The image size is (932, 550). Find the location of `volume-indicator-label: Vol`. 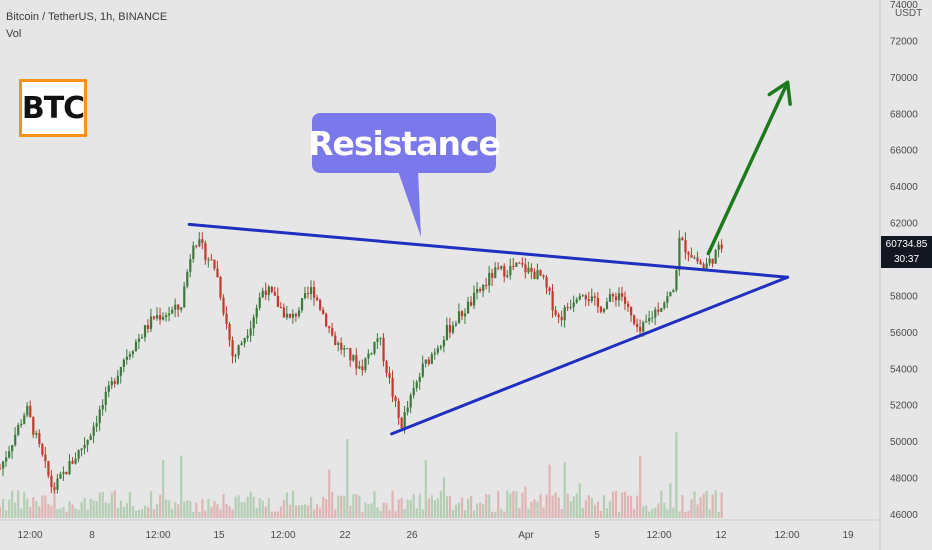

volume-indicator-label: Vol is located at coordinates (14, 34).